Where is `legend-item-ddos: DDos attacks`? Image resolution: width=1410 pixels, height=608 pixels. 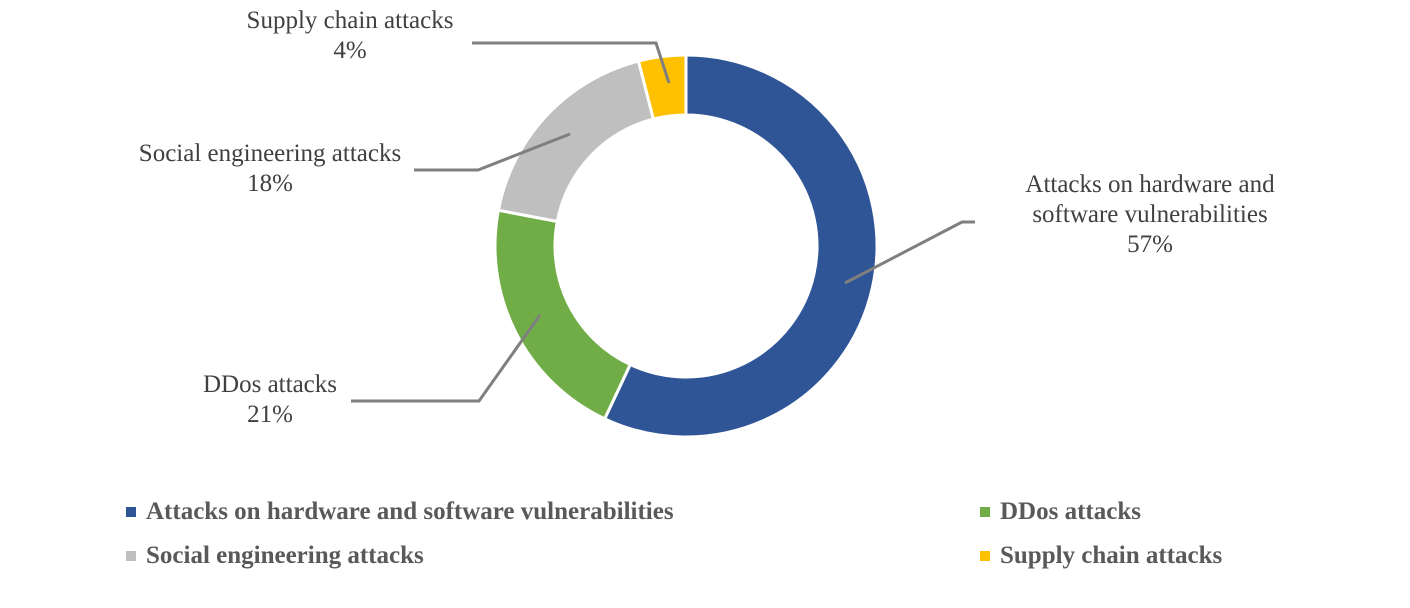 legend-item-ddos: DDos attacks is located at coordinates (1060, 512).